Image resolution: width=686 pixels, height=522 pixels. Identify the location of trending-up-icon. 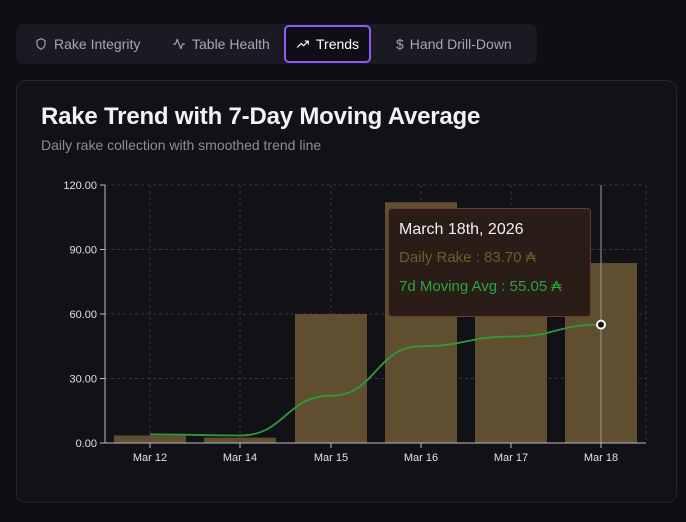
(302, 44).